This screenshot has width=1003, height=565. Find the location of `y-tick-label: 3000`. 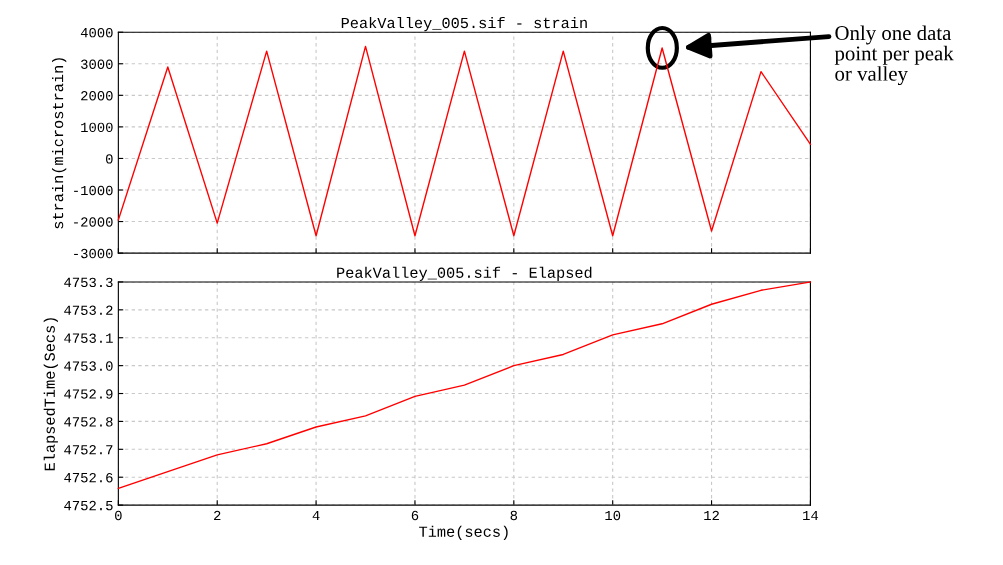

y-tick-label: 3000 is located at coordinates (97, 64).